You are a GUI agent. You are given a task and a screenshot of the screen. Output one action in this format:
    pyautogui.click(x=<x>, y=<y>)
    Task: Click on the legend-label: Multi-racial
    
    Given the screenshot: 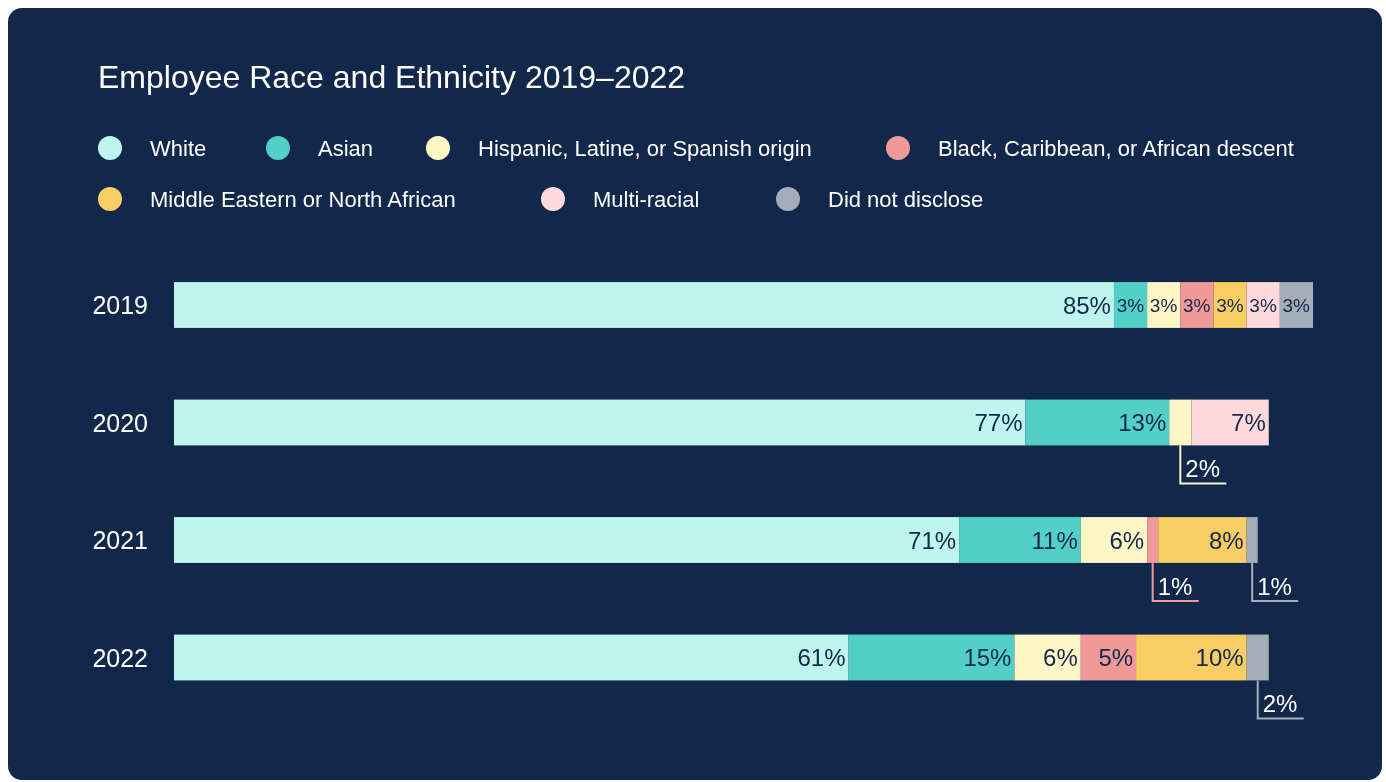 What is the action you would take?
    pyautogui.click(x=646, y=199)
    